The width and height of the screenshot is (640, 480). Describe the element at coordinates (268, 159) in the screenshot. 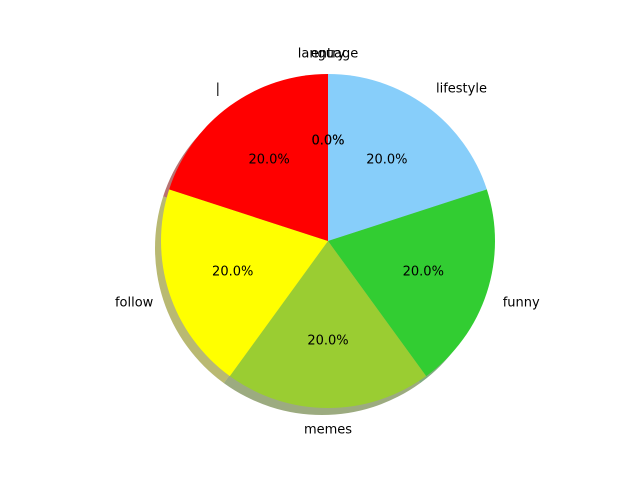

I see `slice-percent-slice-4: 20.0%` at that location.